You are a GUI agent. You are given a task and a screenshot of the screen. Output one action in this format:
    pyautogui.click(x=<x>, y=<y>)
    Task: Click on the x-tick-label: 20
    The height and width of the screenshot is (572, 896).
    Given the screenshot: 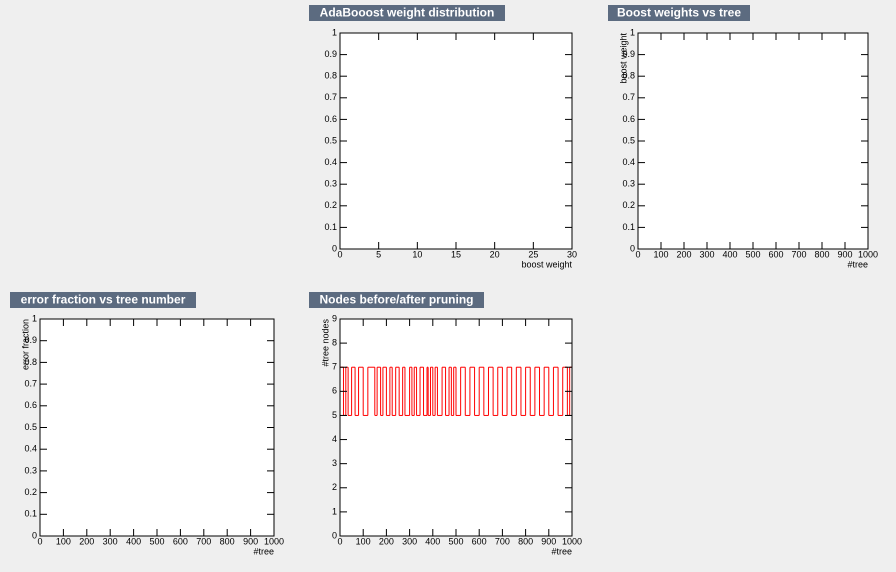 What is the action you would take?
    pyautogui.click(x=495, y=254)
    